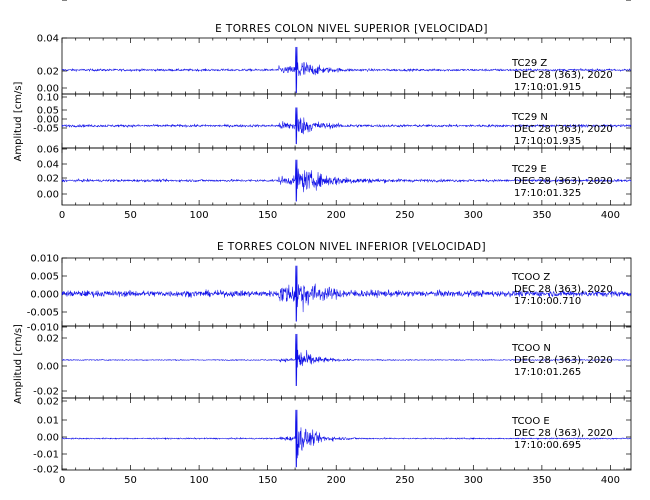 This screenshot has width=650, height=500. I want to click on time-label: 17:10:01.265, so click(547, 372).